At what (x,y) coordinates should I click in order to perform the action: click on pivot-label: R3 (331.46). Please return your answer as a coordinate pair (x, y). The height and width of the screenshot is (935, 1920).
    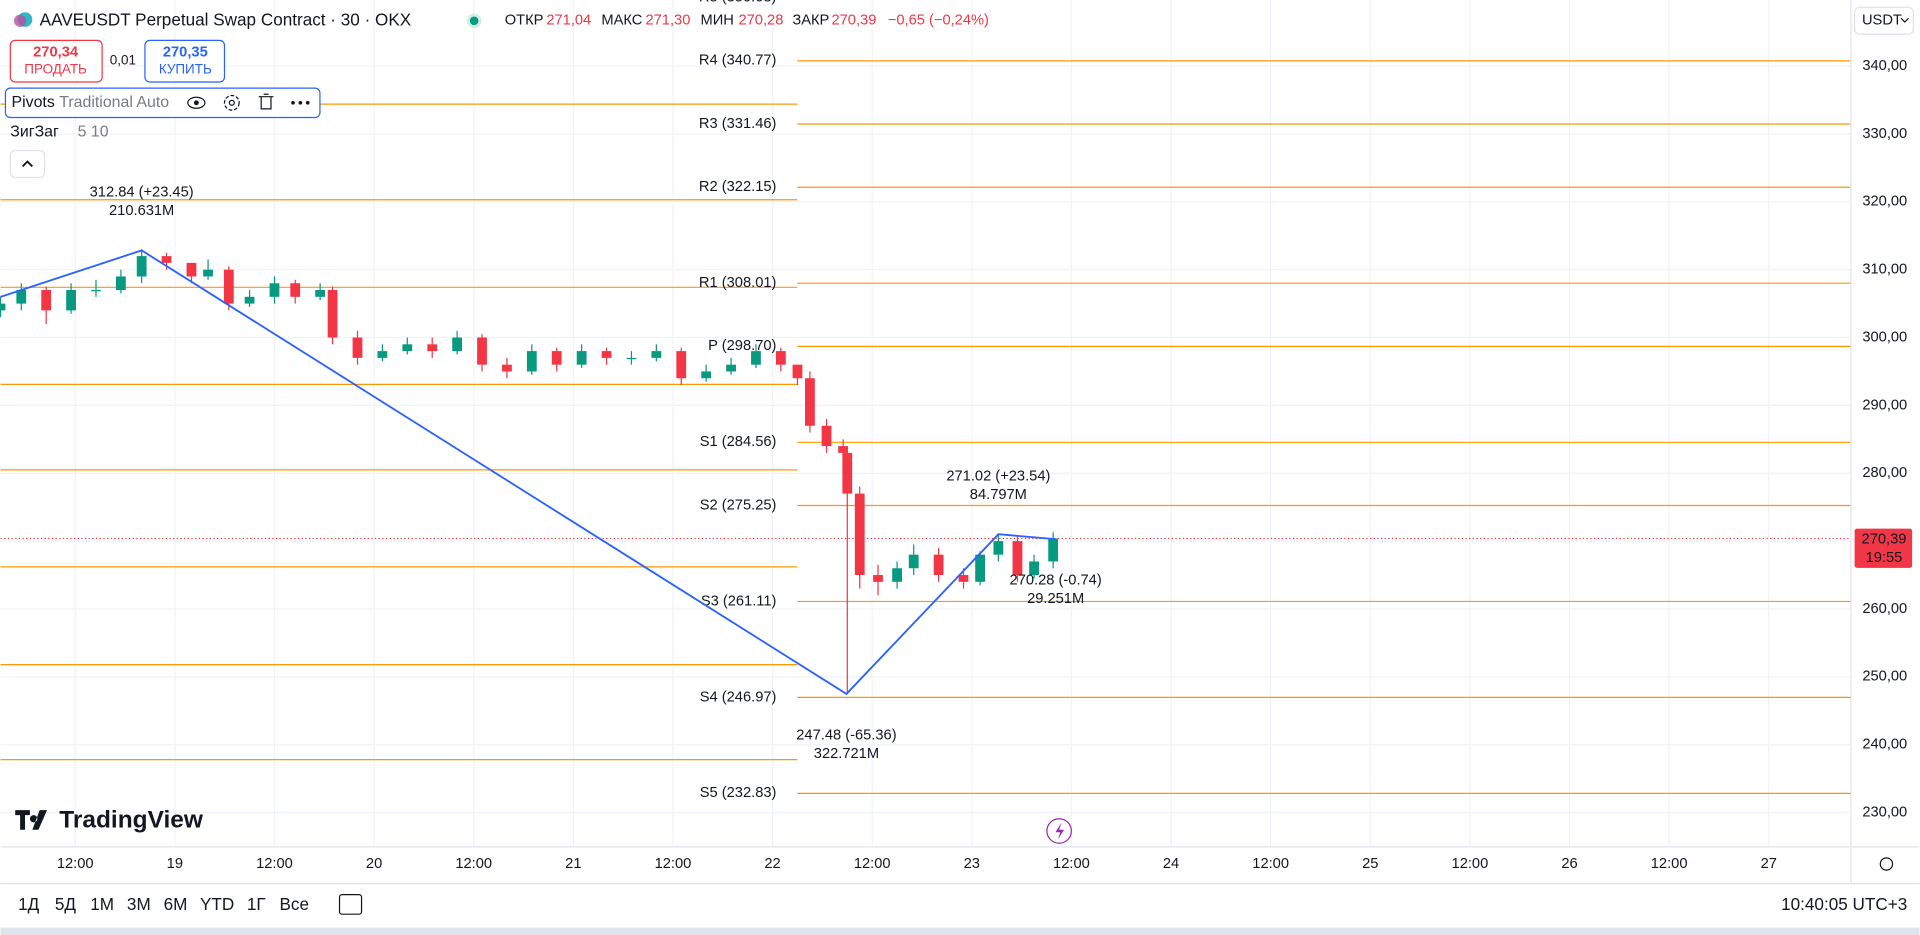
    Looking at the image, I should click on (737, 124).